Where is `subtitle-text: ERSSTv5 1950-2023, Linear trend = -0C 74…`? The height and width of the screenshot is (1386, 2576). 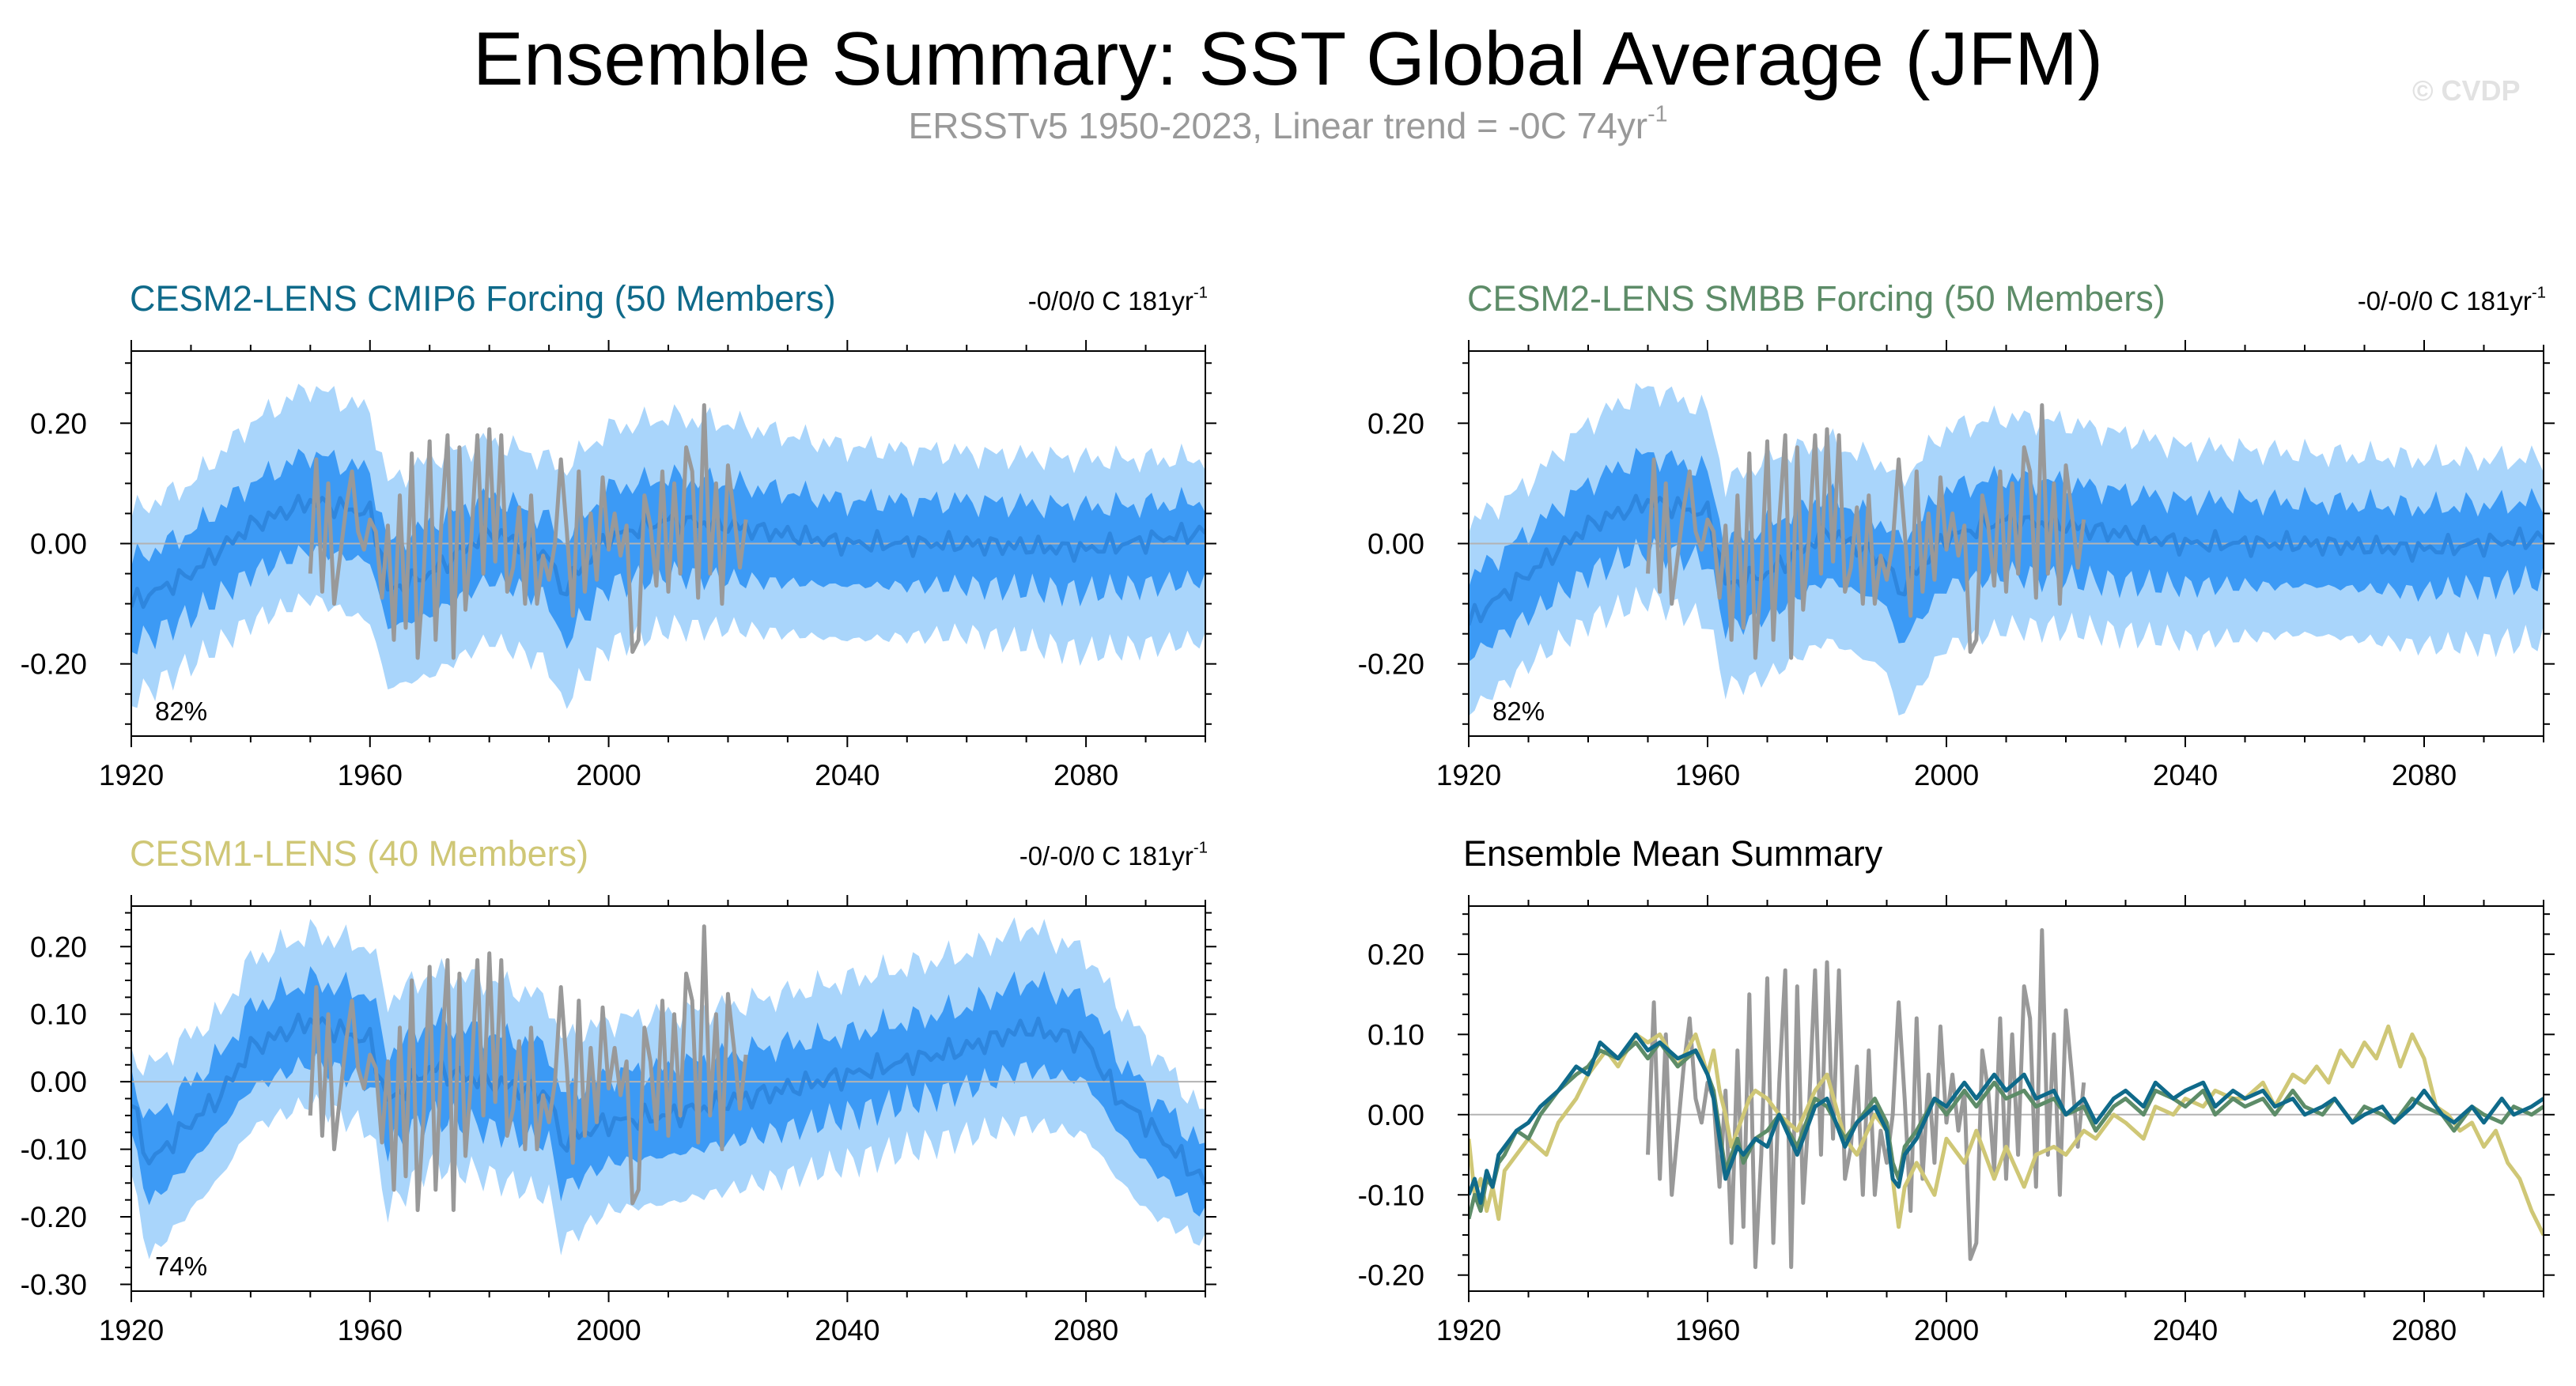
subtitle-text: ERSSTv5 1950-2023, Linear trend = -0C 74… is located at coordinates (1278, 125).